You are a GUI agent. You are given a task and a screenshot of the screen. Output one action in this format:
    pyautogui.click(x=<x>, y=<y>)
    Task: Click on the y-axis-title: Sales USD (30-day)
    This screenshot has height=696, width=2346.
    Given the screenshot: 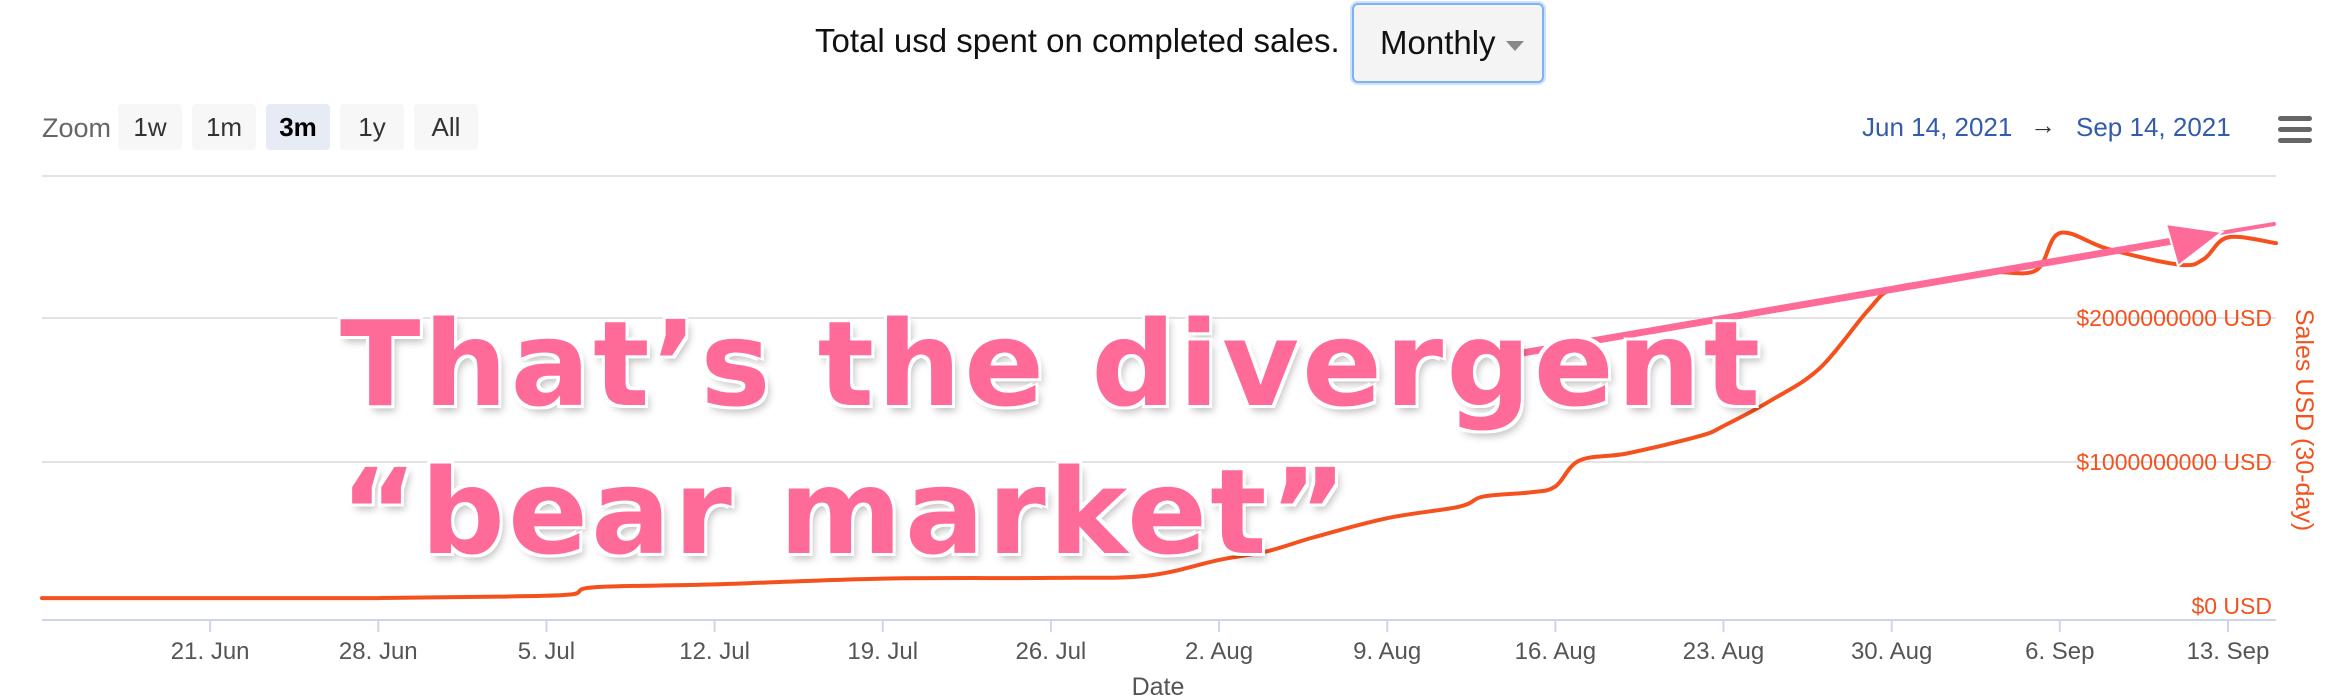 What is the action you would take?
    pyautogui.click(x=2304, y=420)
    